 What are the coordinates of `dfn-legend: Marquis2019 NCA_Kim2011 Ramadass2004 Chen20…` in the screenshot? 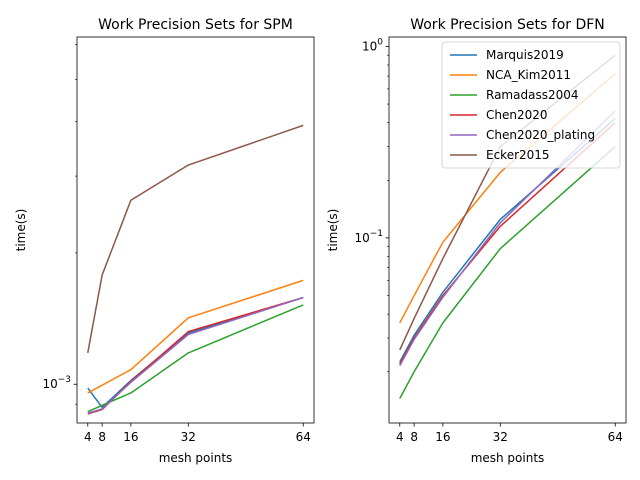 It's located at (531, 105).